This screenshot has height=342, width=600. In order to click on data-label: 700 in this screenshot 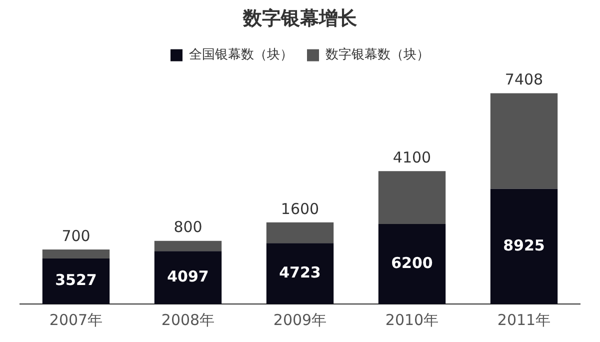, I will do `click(76, 235)`.